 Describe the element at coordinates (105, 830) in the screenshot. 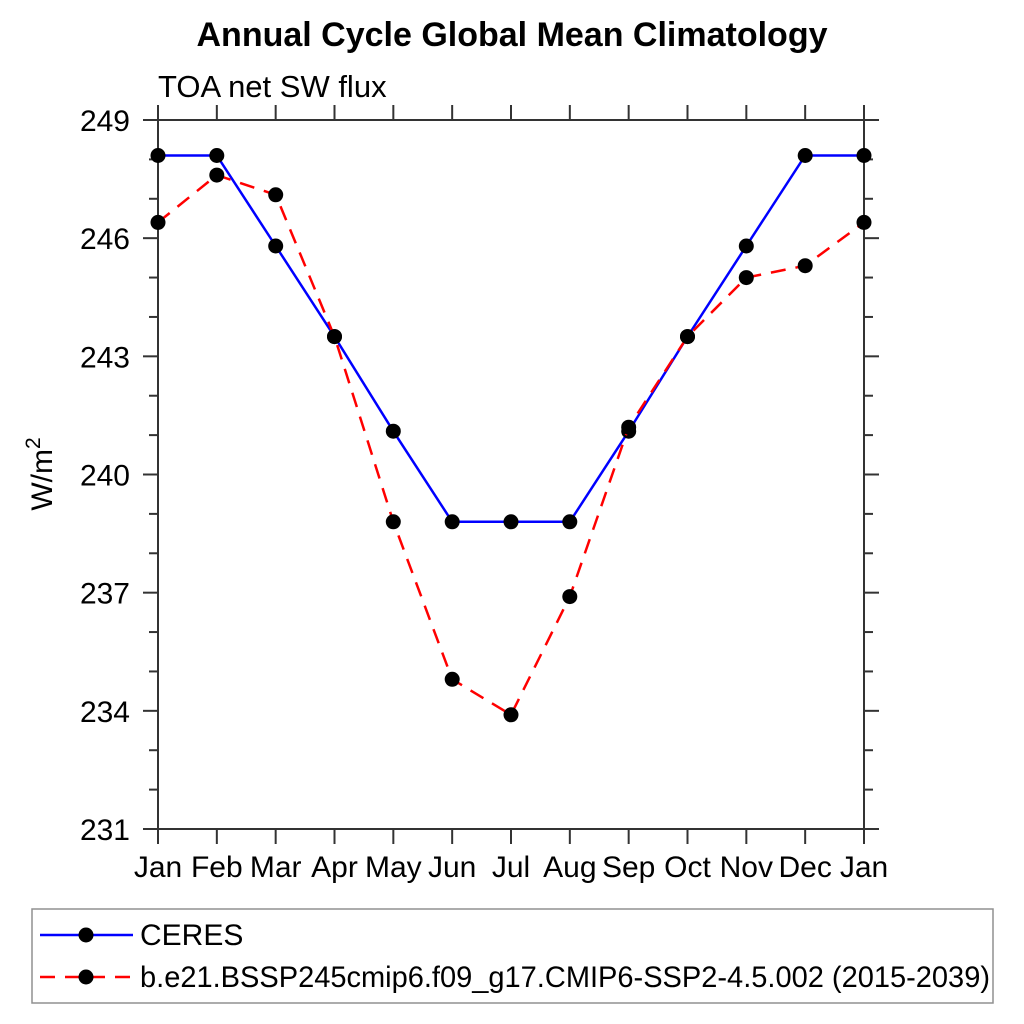

I see `y-tick-label: 231` at that location.